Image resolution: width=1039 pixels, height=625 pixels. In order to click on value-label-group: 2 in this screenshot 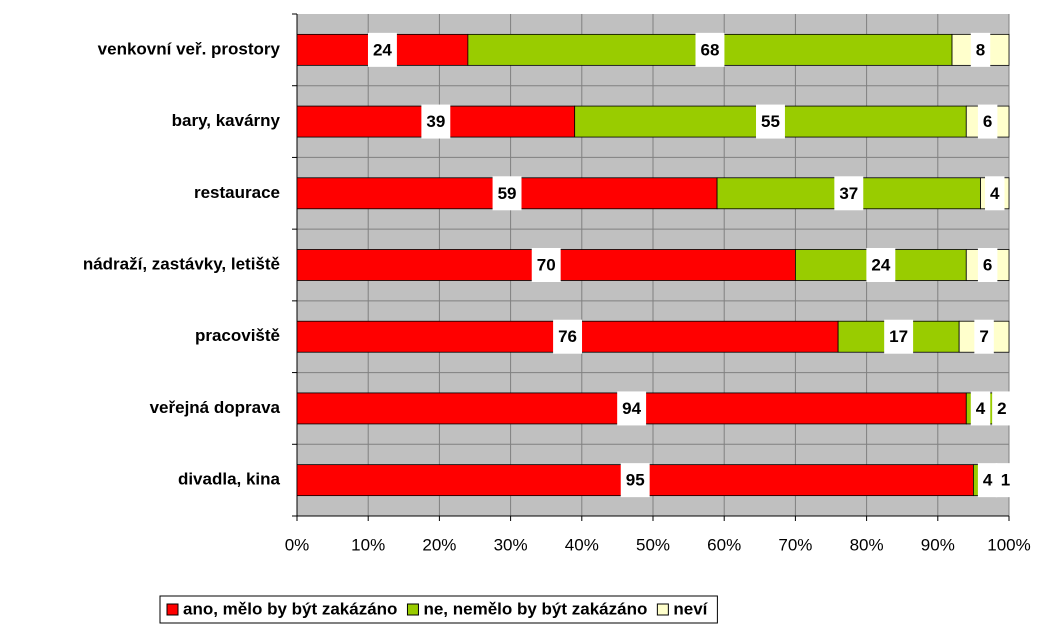, I will do `click(1002, 408)`.